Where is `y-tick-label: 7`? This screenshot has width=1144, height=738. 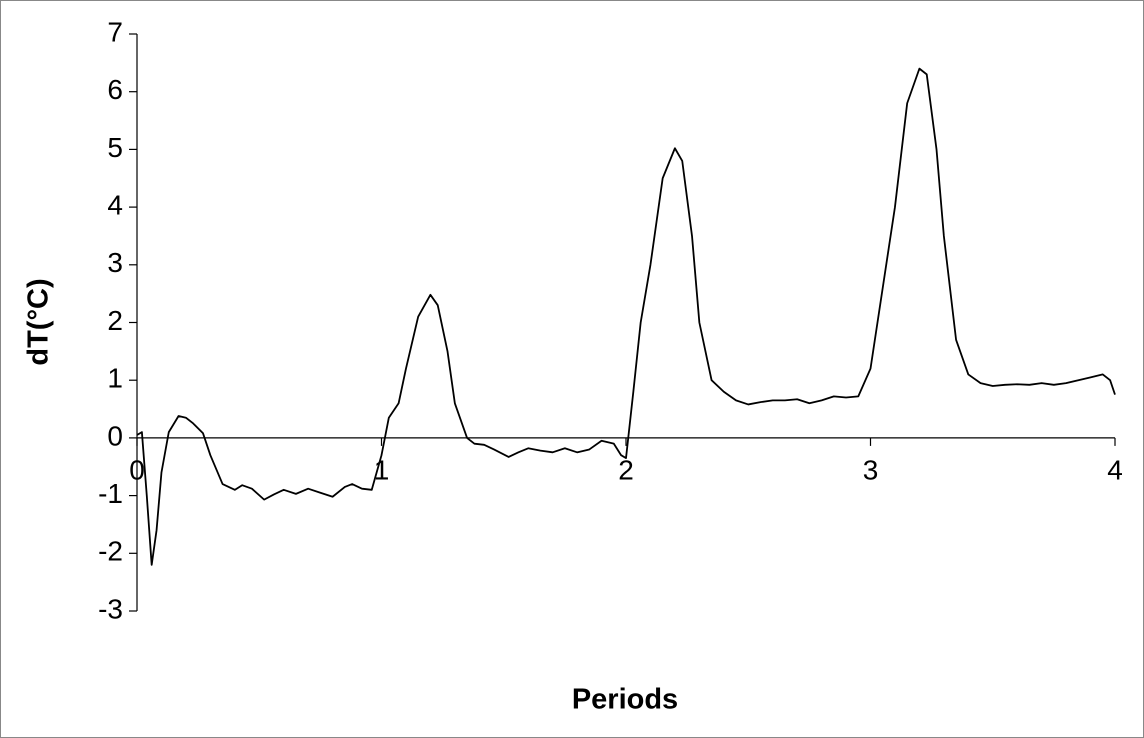 y-tick-label: 7 is located at coordinates (115, 31).